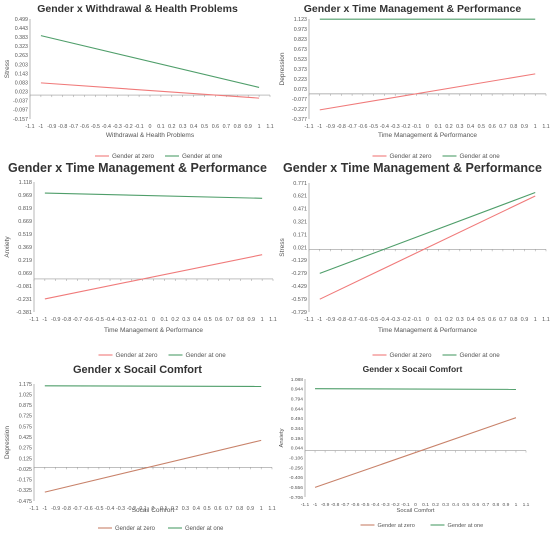 The width and height of the screenshot is (550, 538). I want to click on y-tick-label: 1.025, so click(25, 395).